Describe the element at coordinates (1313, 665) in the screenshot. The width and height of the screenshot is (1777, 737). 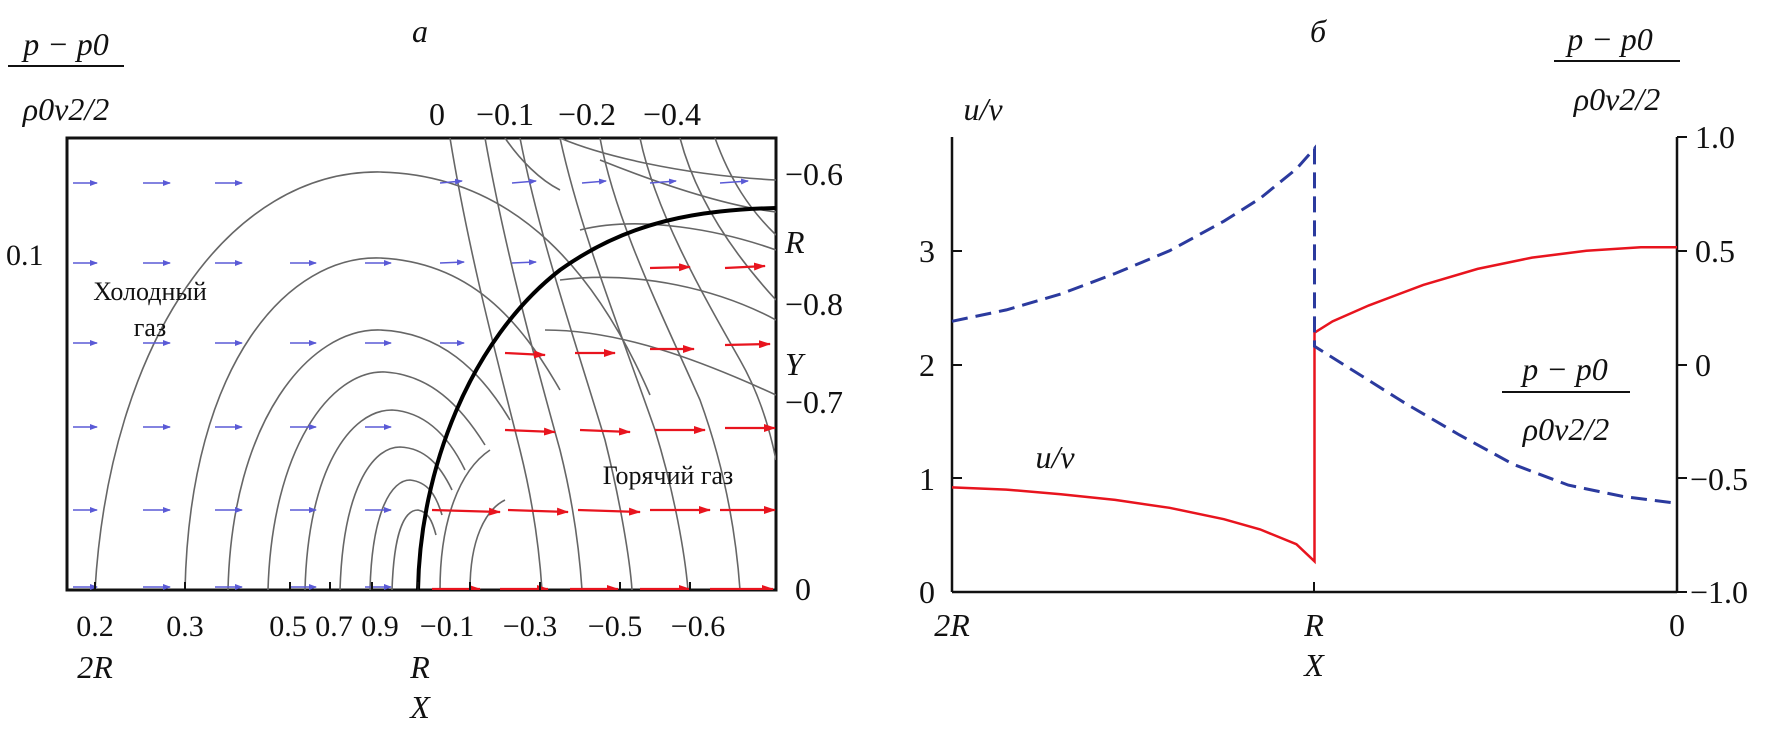
I see `x-axis-label: X` at that location.